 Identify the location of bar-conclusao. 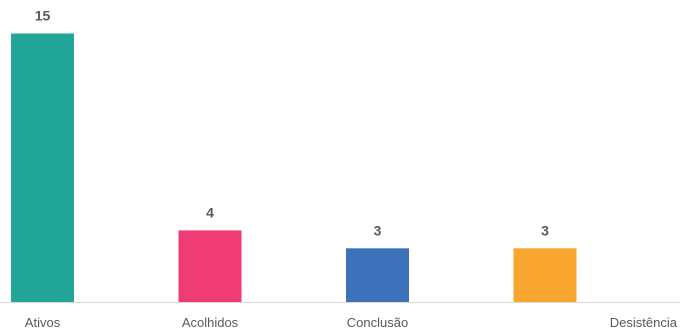
(377, 275).